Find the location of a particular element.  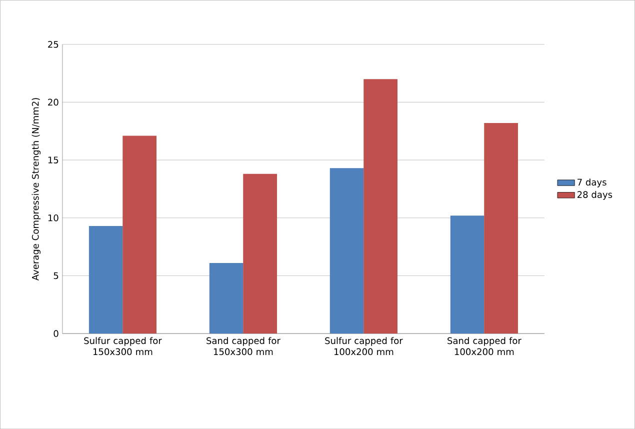

y-tick-label: 20 is located at coordinates (53, 102).